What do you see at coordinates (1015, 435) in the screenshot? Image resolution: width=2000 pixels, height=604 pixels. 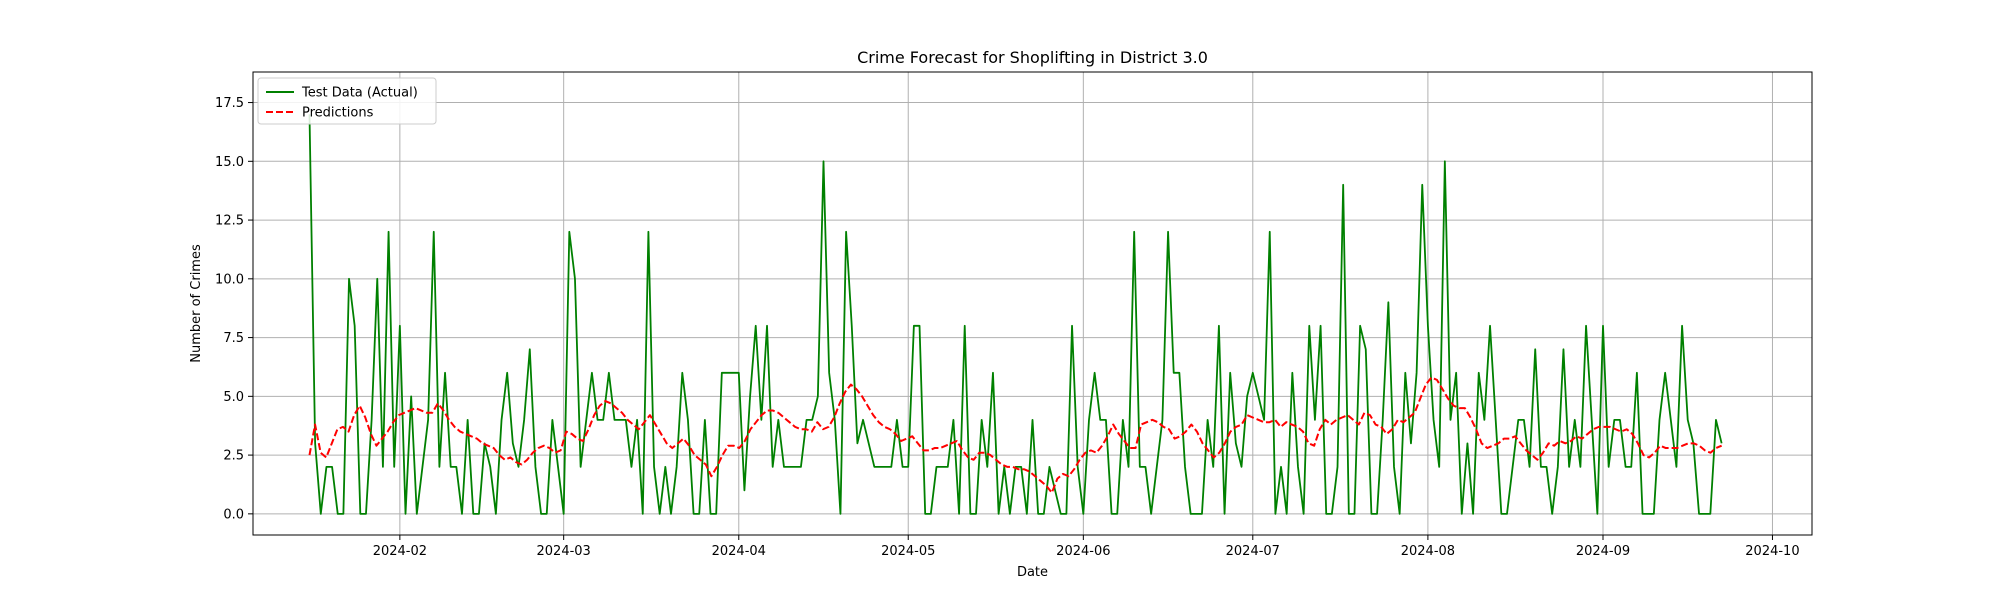 I see `series-line-predictions` at bounding box center [1015, 435].